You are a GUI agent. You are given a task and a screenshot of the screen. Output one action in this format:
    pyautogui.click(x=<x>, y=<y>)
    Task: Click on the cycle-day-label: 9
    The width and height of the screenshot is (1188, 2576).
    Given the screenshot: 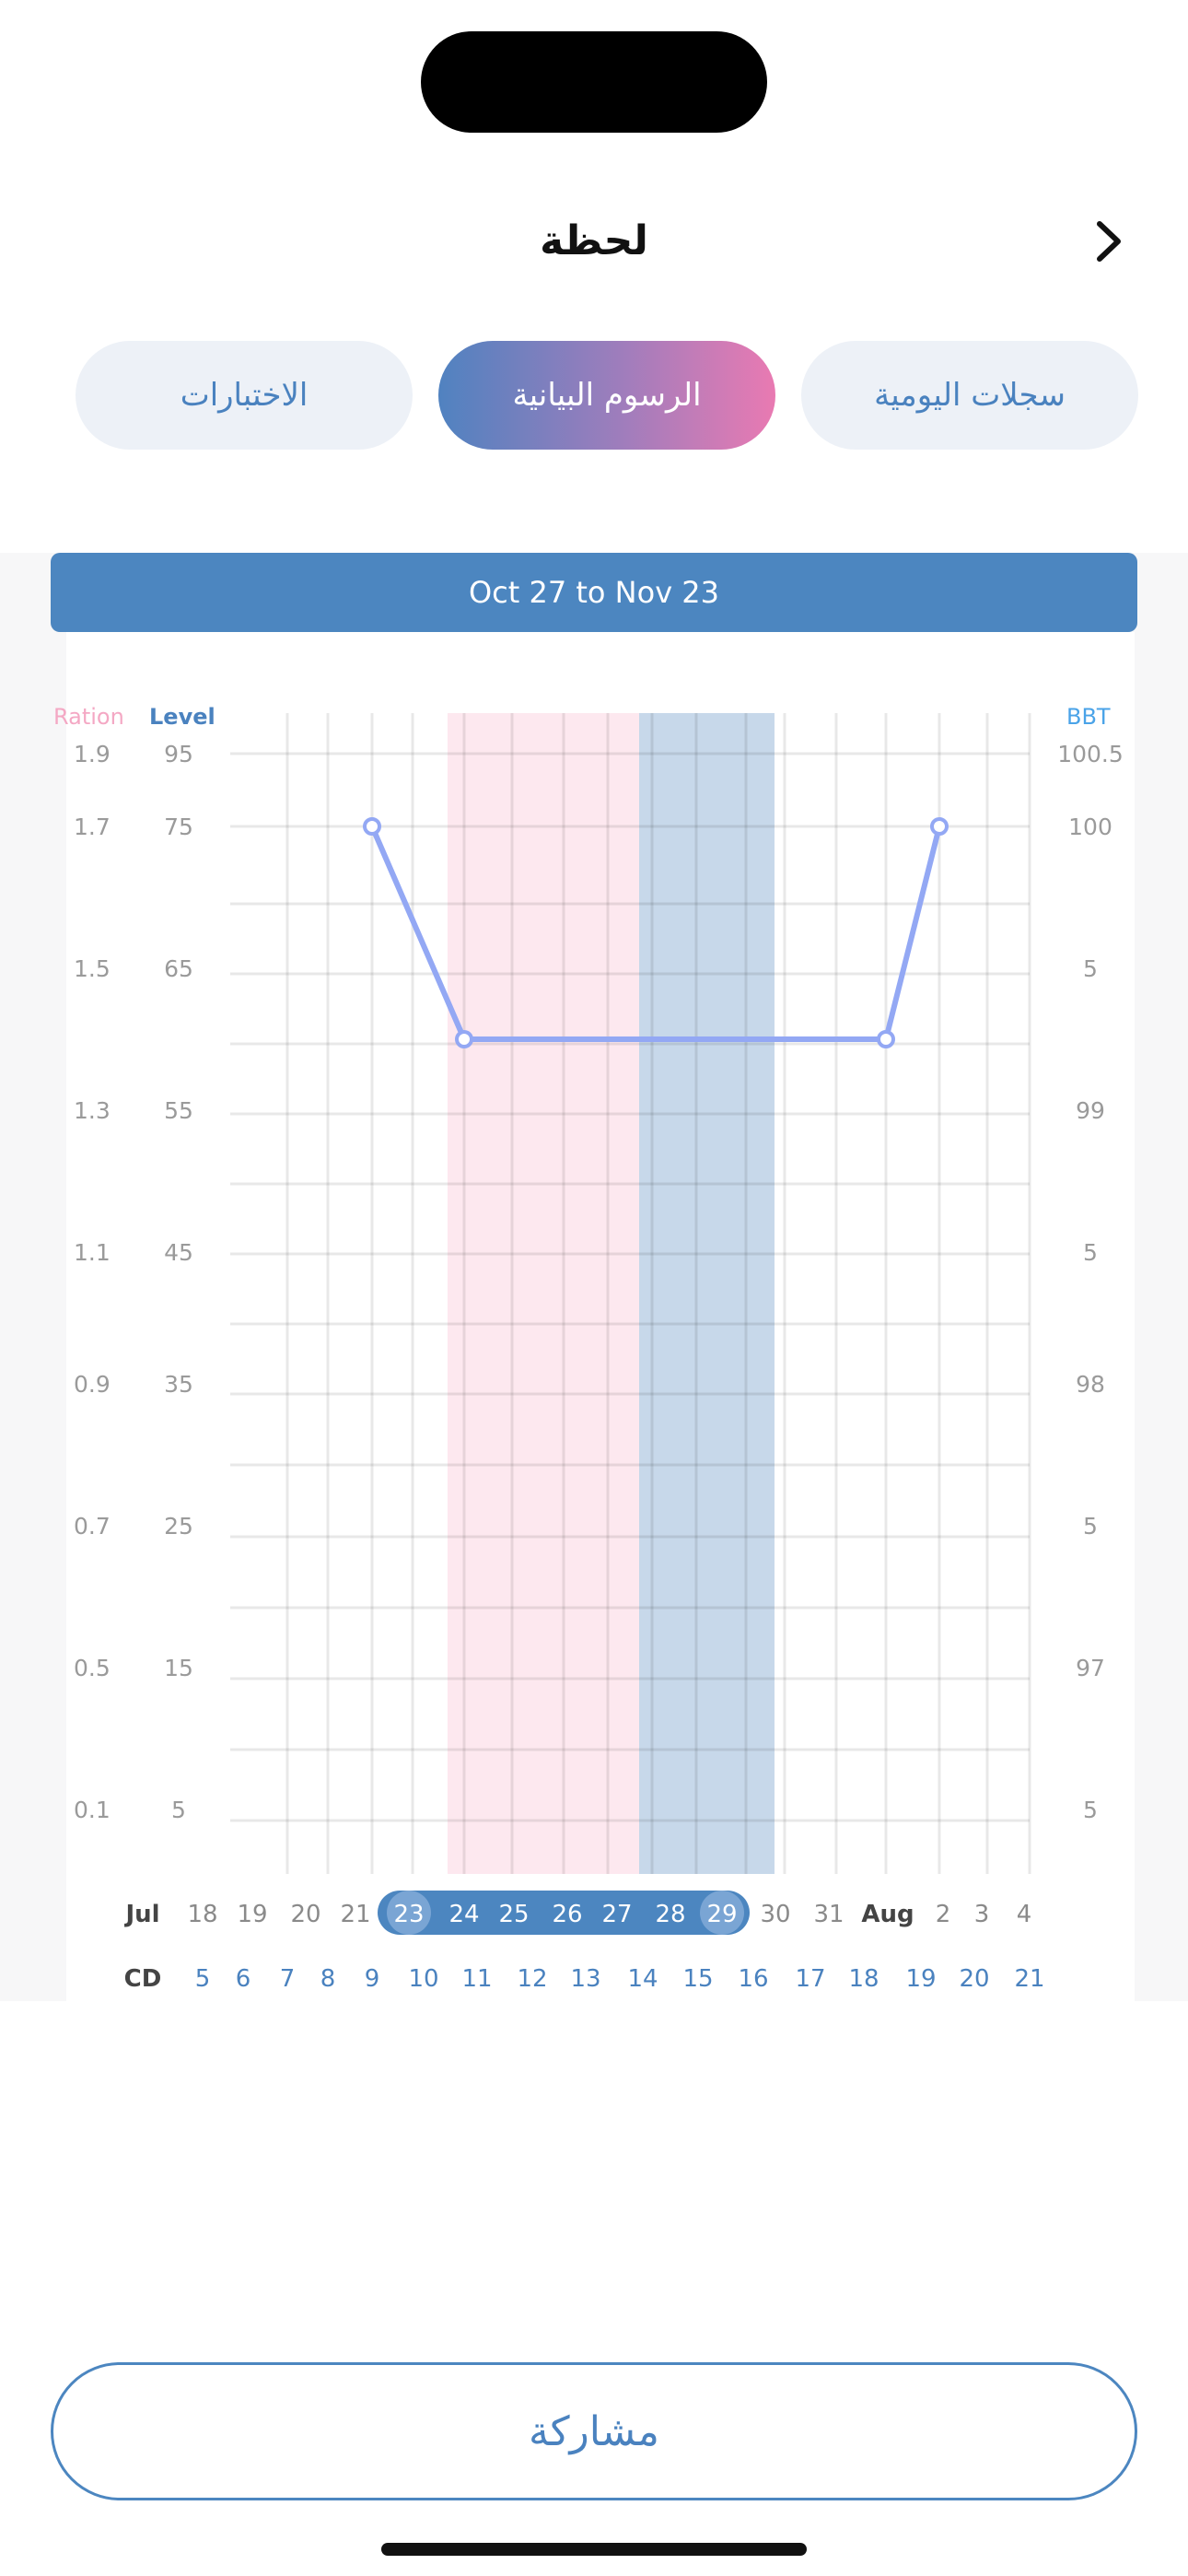 What is the action you would take?
    pyautogui.click(x=372, y=1979)
    